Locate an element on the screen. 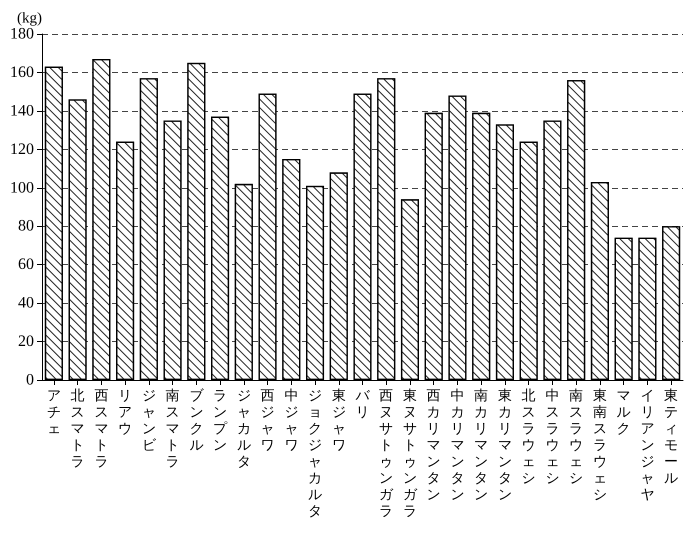 The height and width of the screenshot is (535, 691). x-tick-label: ジャンビ is located at coordinates (149, 421).